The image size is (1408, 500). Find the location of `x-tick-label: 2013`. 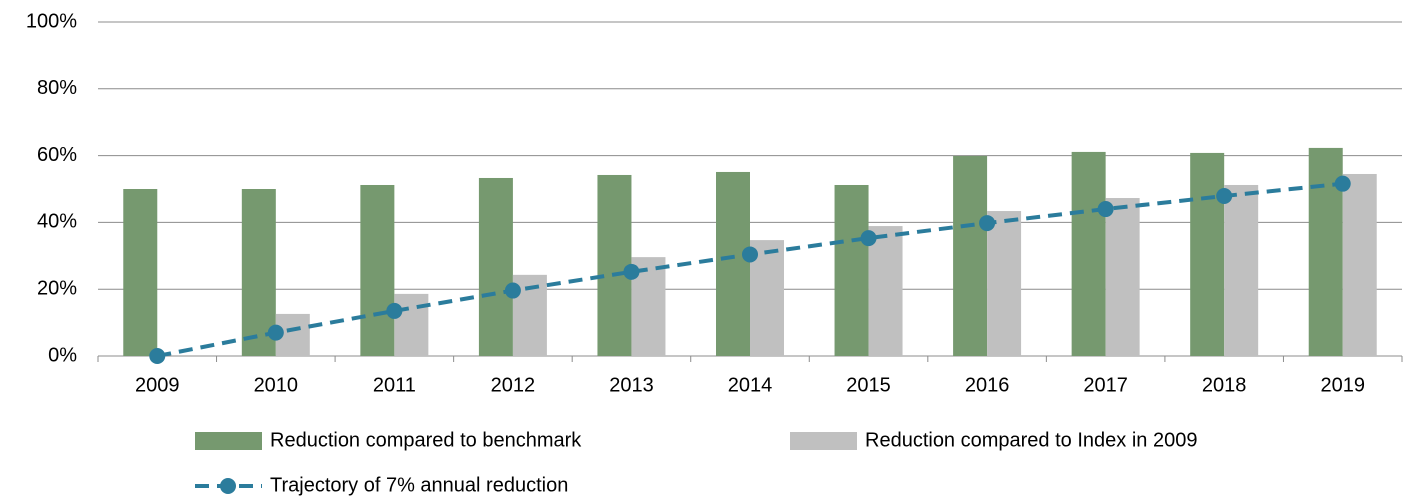

x-tick-label: 2013 is located at coordinates (631, 385).